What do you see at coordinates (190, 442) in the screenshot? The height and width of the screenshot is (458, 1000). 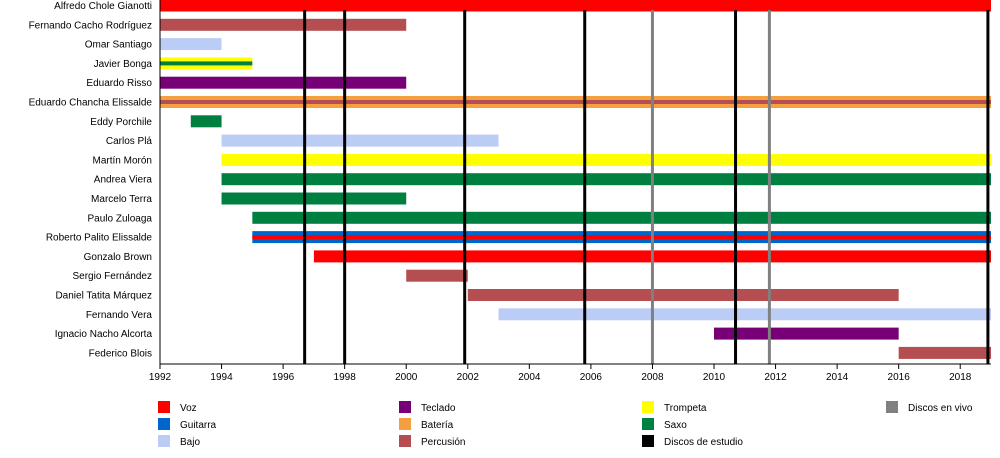 I see `legend-label-bajo: Bajo` at bounding box center [190, 442].